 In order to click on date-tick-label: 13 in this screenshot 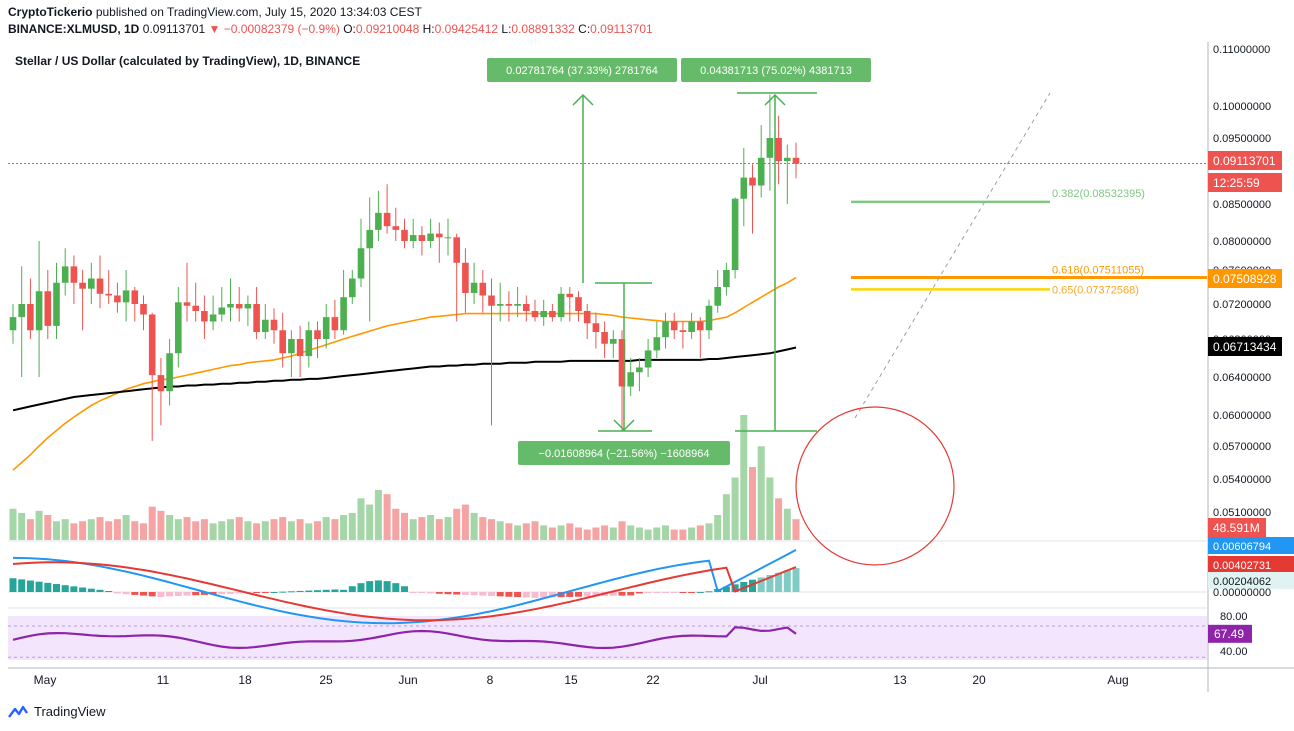, I will do `click(900, 680)`.